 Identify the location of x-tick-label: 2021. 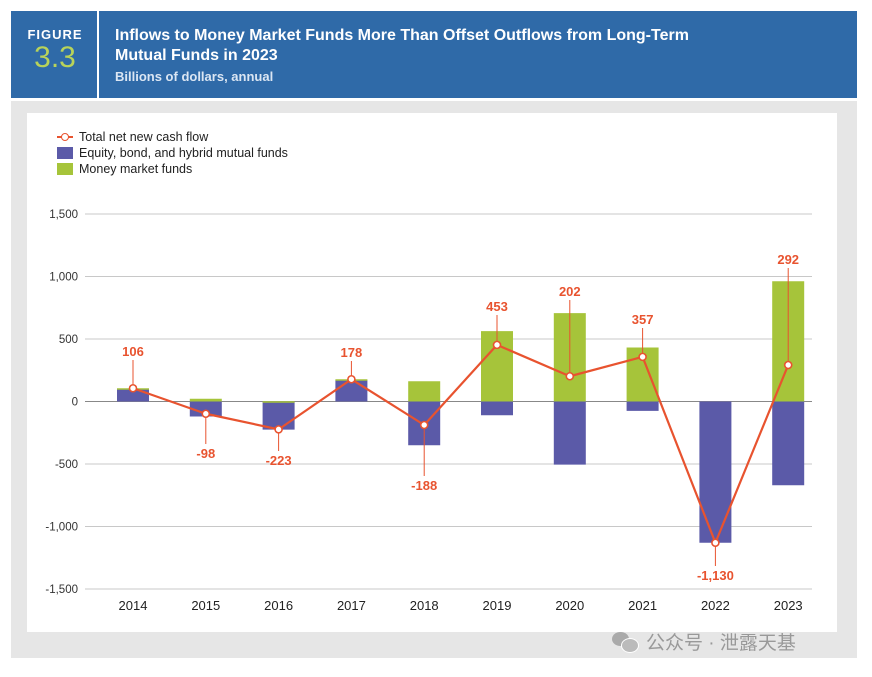
(642, 605).